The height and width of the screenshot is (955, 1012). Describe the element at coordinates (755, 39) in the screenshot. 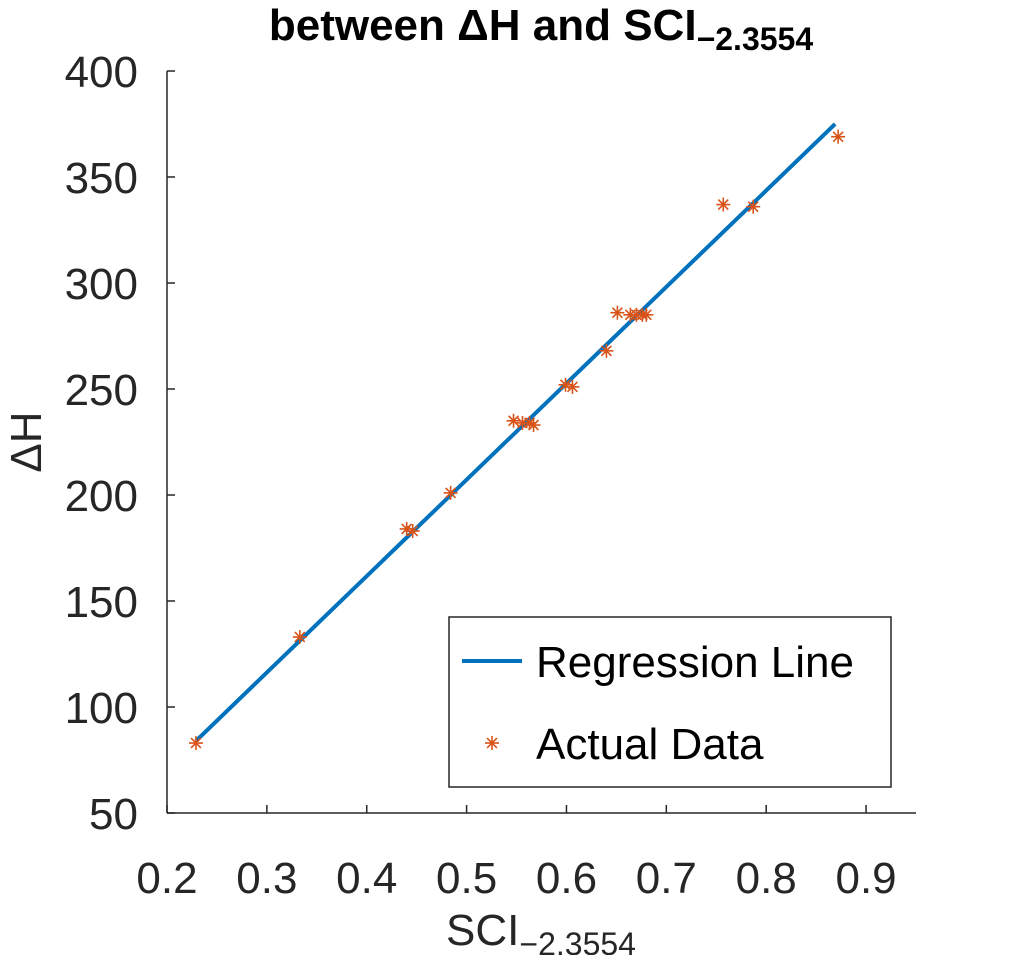

I see `chart-title-subscript: −2.3554` at that location.